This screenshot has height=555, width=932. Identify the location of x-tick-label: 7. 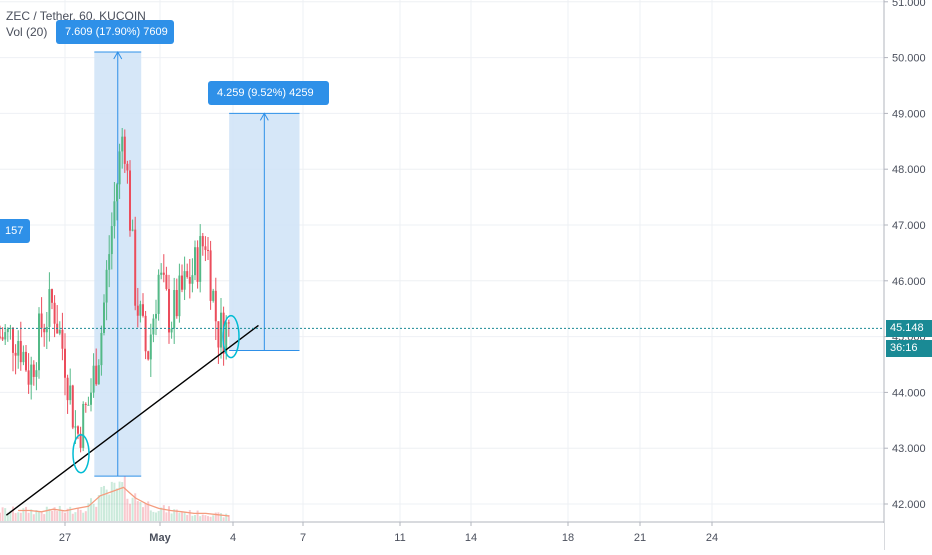
(303, 538).